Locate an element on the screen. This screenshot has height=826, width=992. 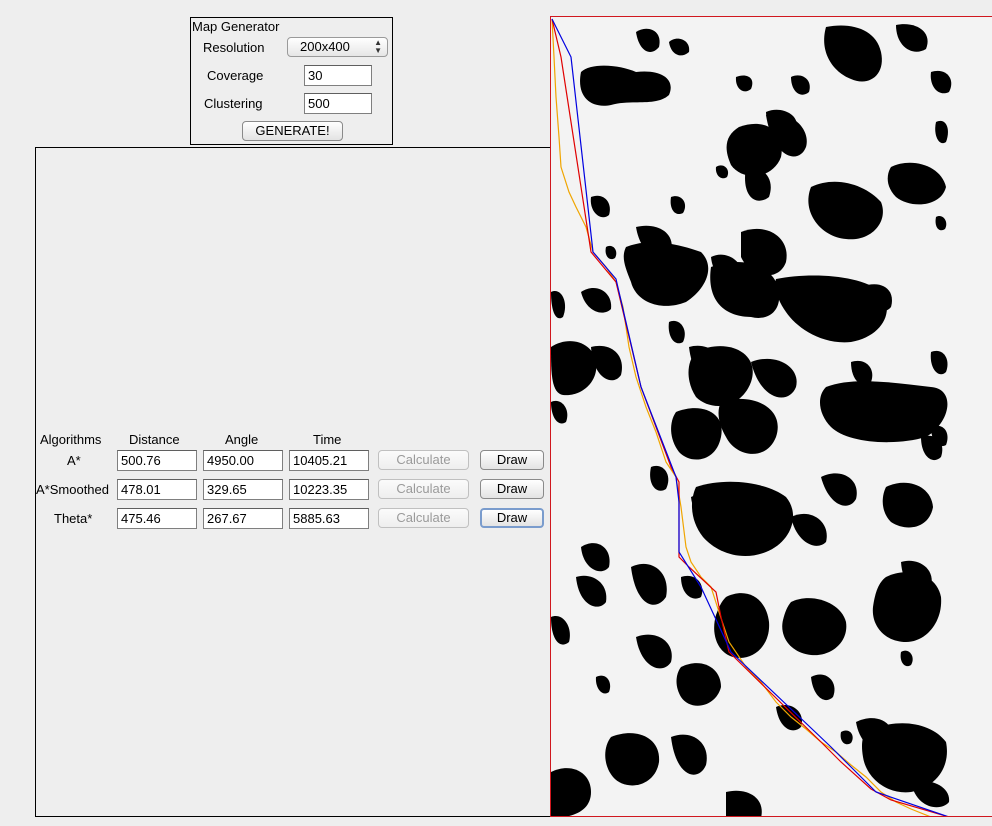
row-label-astar: A* is located at coordinates (74, 460).